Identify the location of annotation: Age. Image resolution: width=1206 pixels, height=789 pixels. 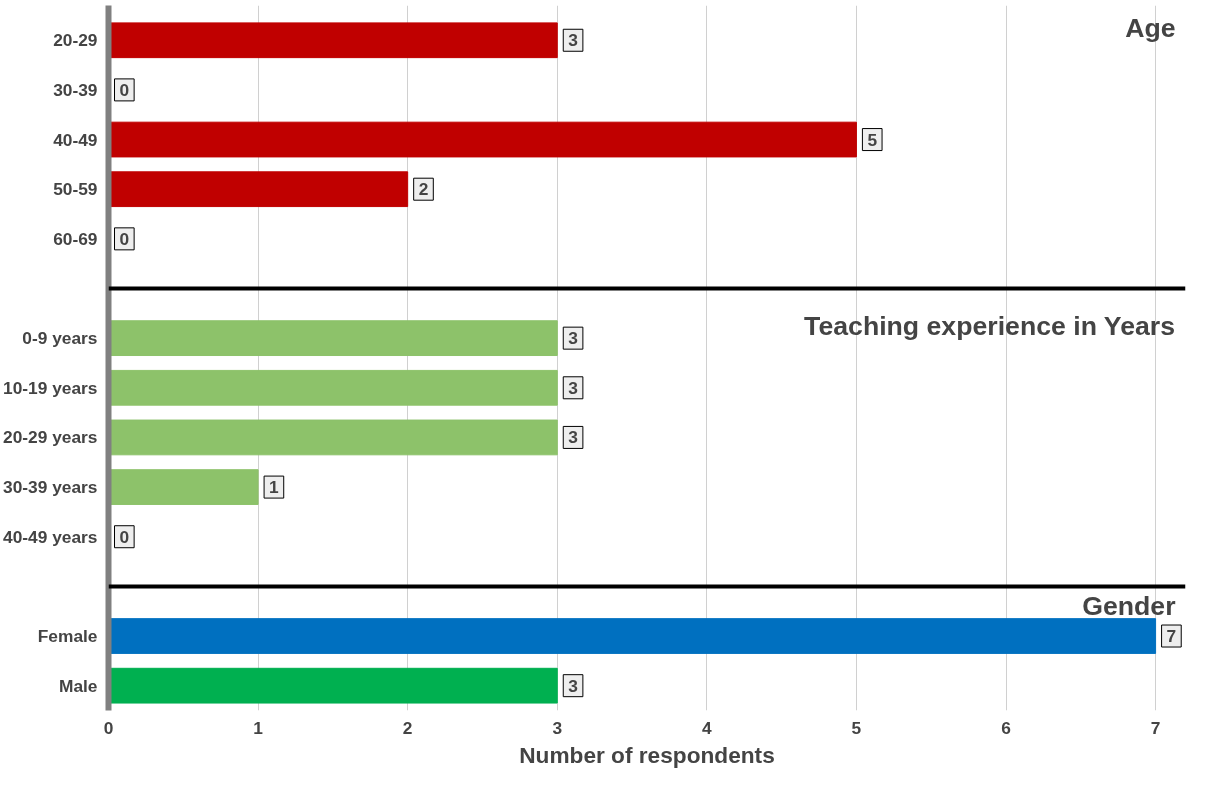
(1150, 27).